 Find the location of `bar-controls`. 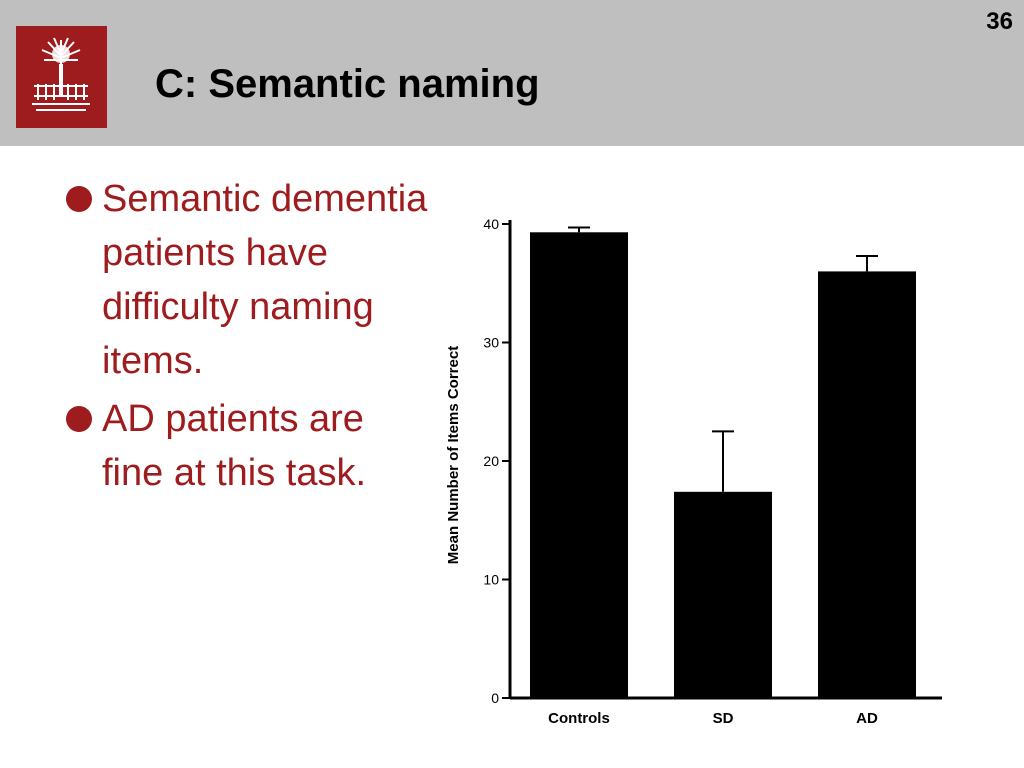

bar-controls is located at coordinates (579, 465).